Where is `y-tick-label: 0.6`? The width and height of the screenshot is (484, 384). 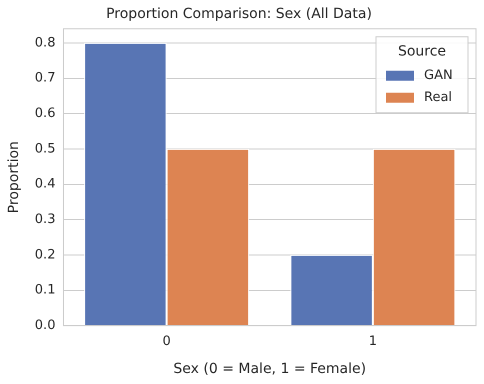
y-tick-label: 0.6 is located at coordinates (45, 113).